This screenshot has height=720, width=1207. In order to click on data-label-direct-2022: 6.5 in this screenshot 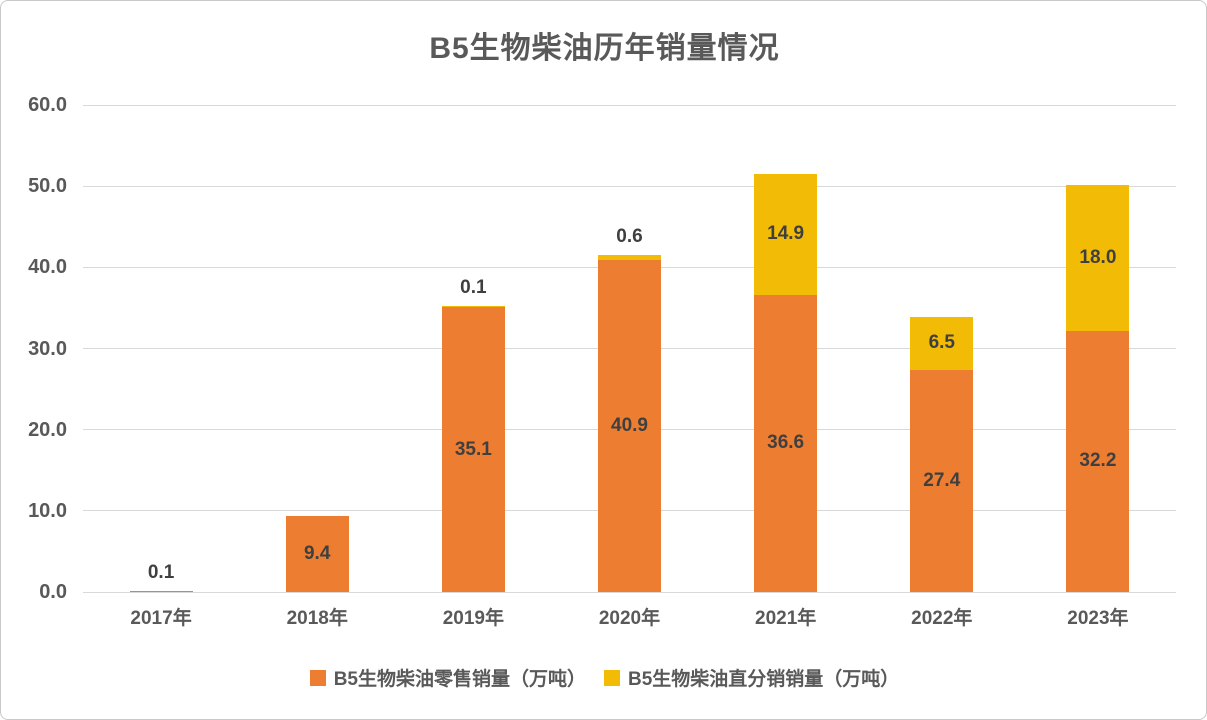, I will do `click(941, 343)`.